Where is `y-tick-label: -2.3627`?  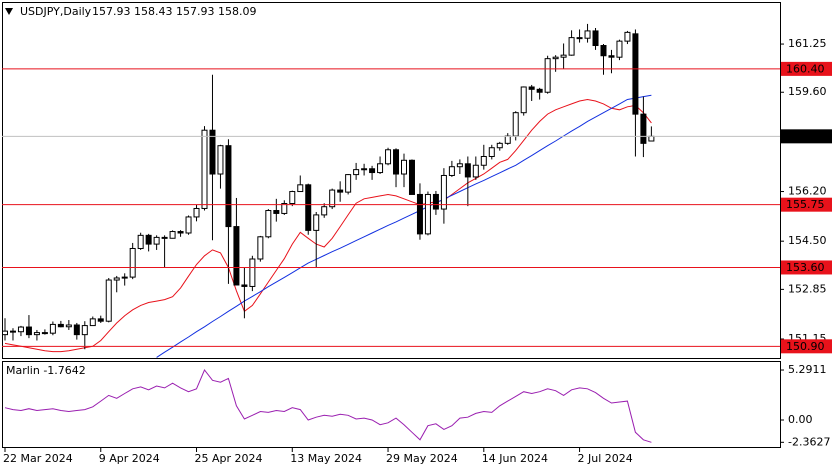 y-tick-label: -2.3627 is located at coordinates (809, 441).